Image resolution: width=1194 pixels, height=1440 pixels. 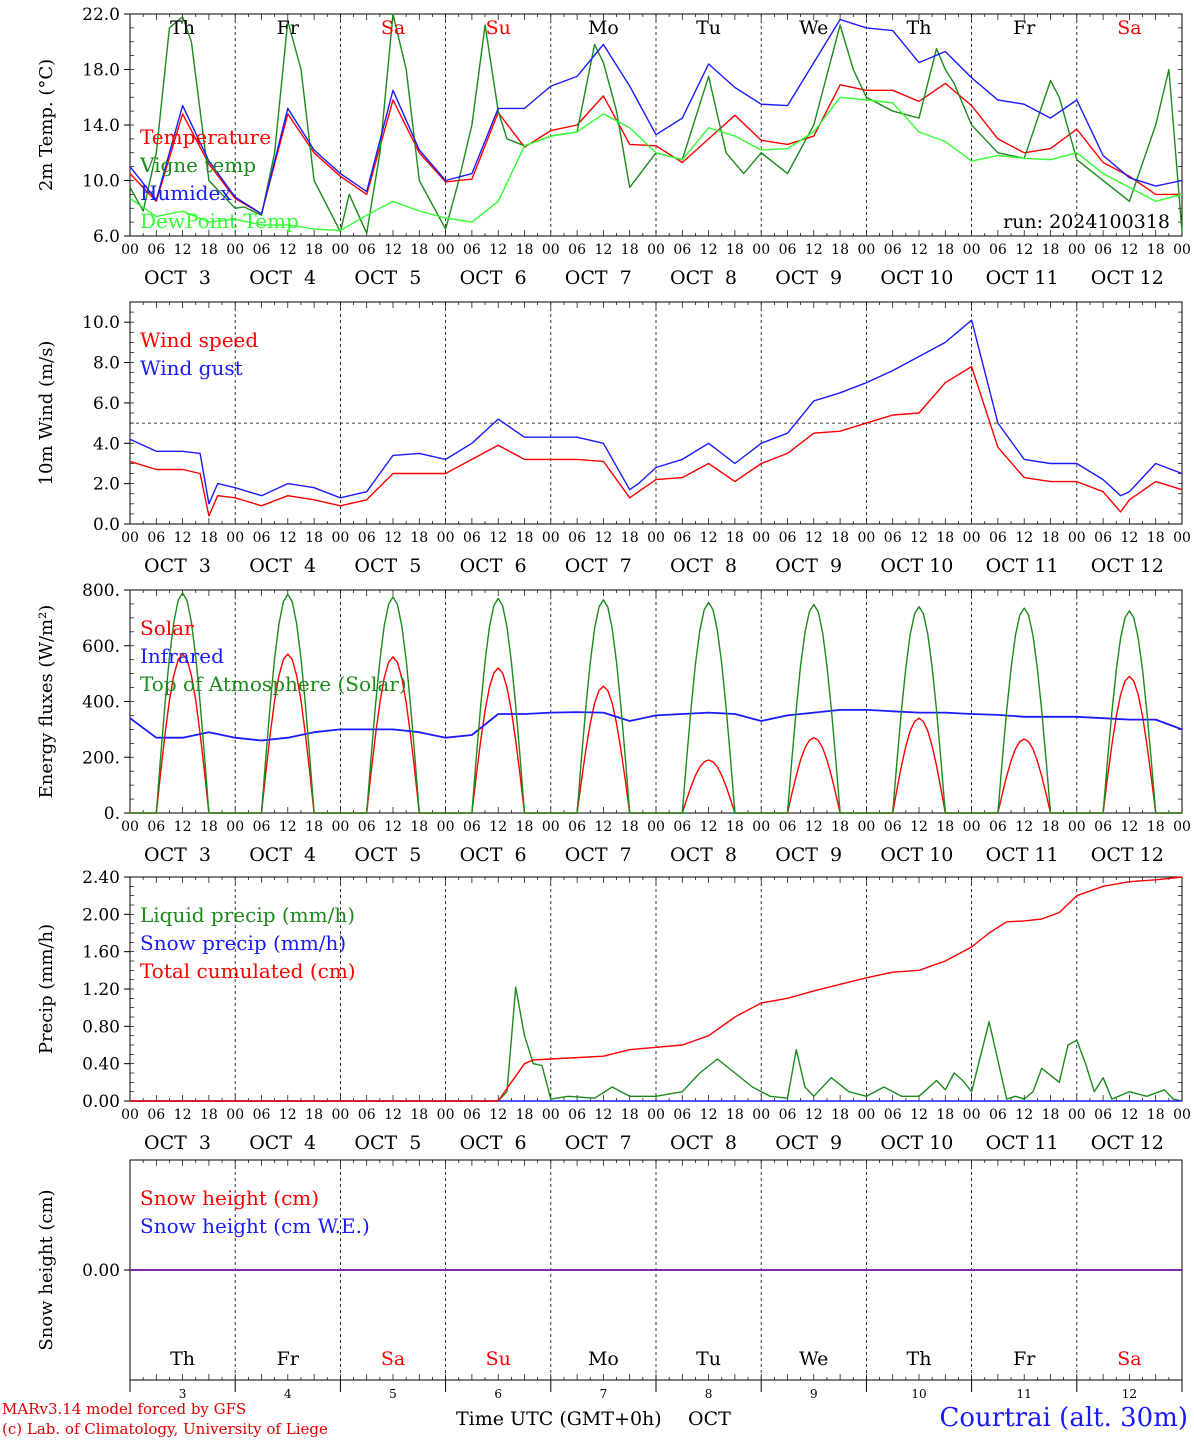 What do you see at coordinates (243, 943) in the screenshot?
I see `legend-entry: Snow precip (mm/h)` at bounding box center [243, 943].